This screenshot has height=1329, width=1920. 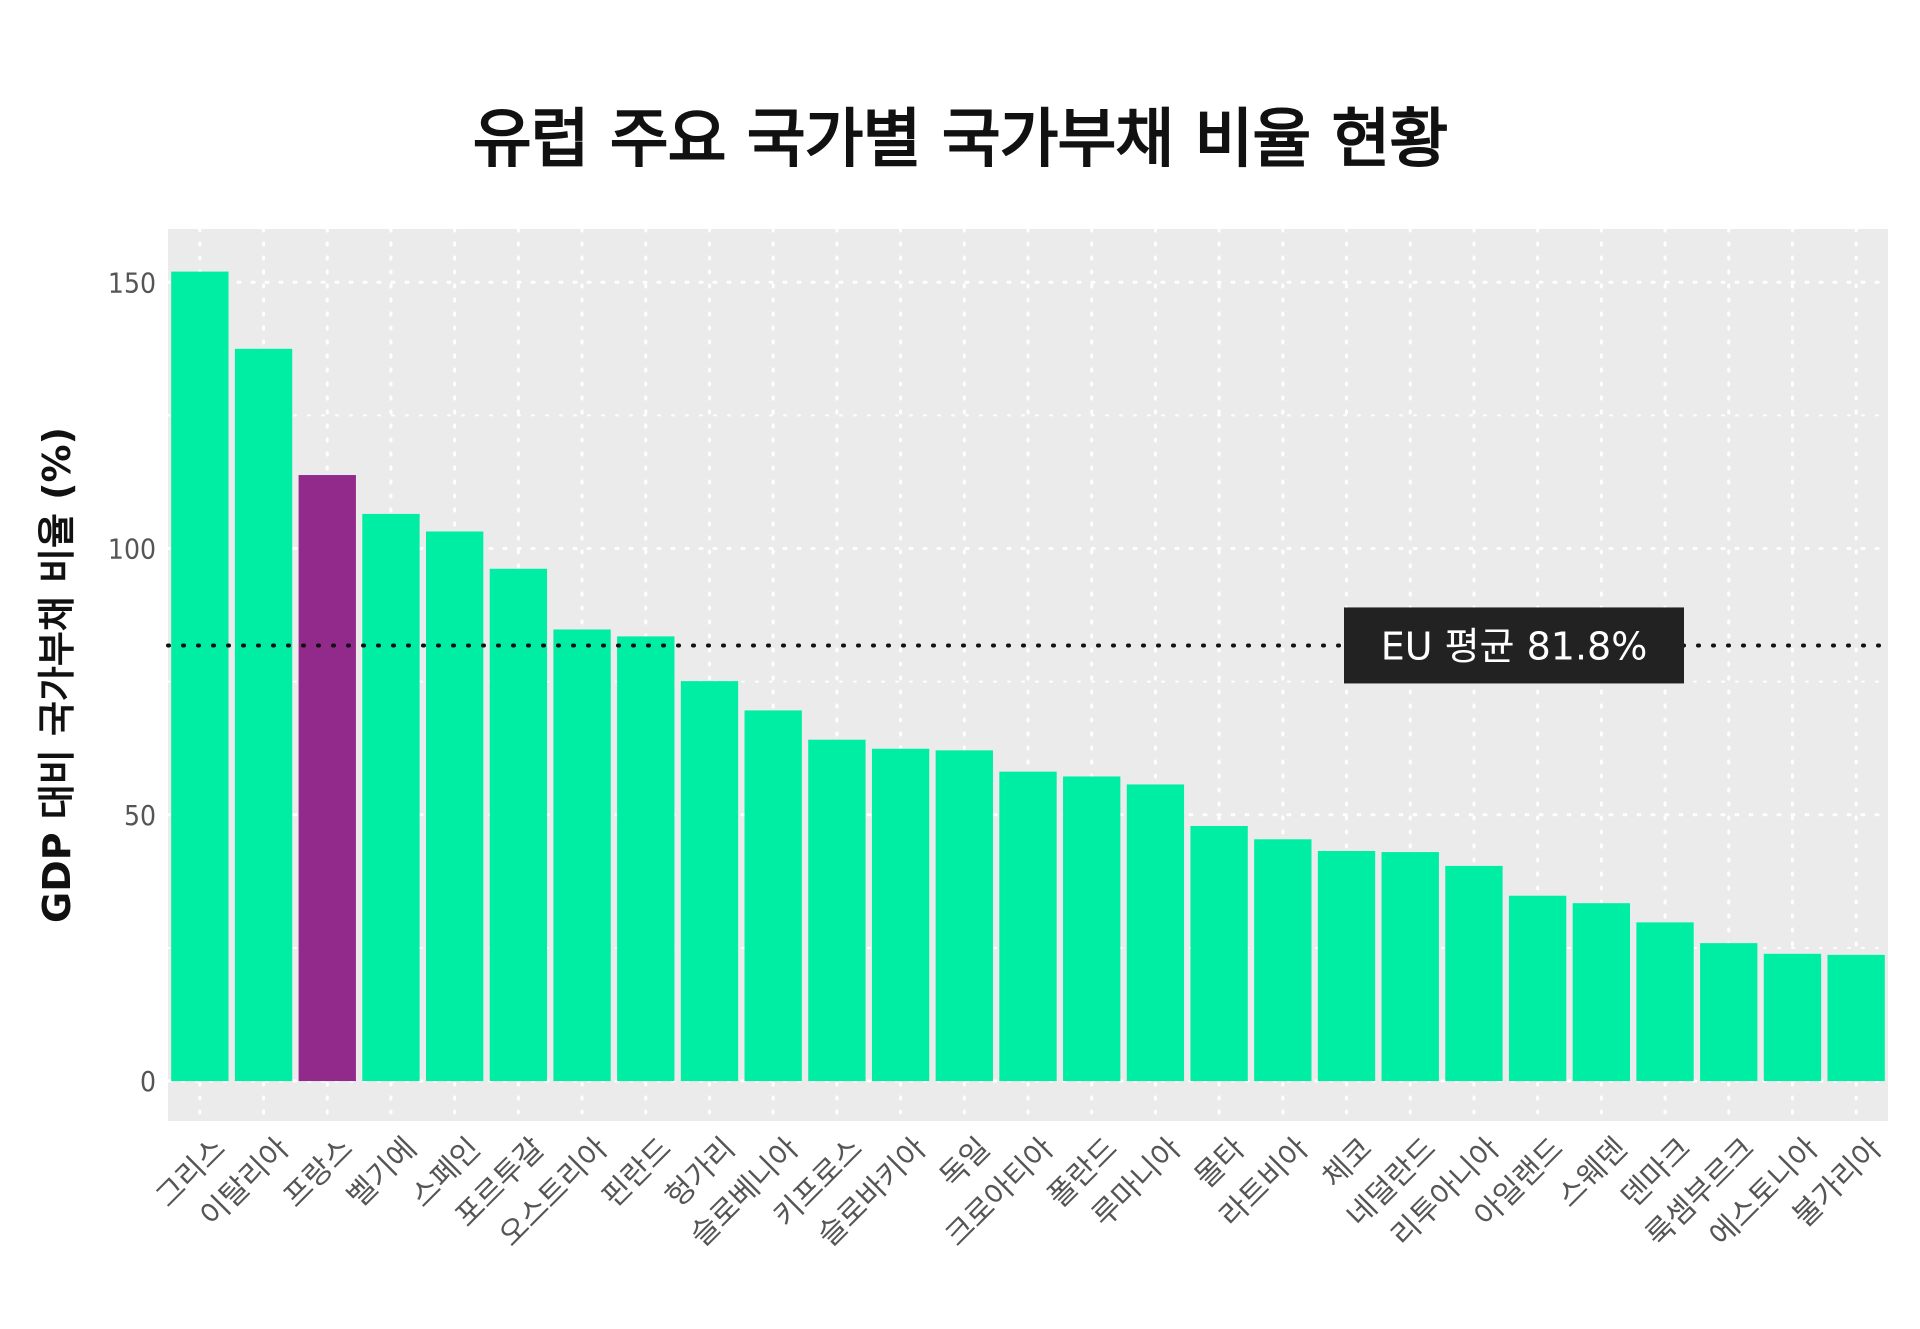 What do you see at coordinates (140, 815) in the screenshot?
I see `y-tick-label: 50` at bounding box center [140, 815].